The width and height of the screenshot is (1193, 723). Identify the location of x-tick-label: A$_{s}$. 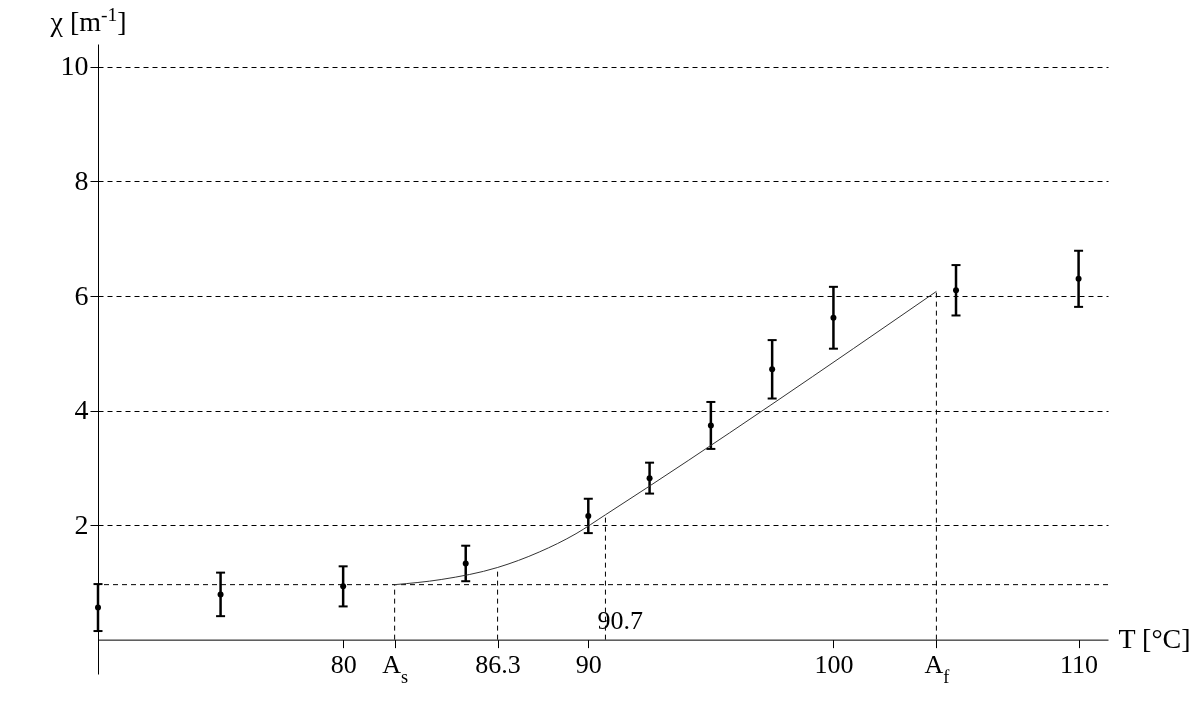
(395, 669).